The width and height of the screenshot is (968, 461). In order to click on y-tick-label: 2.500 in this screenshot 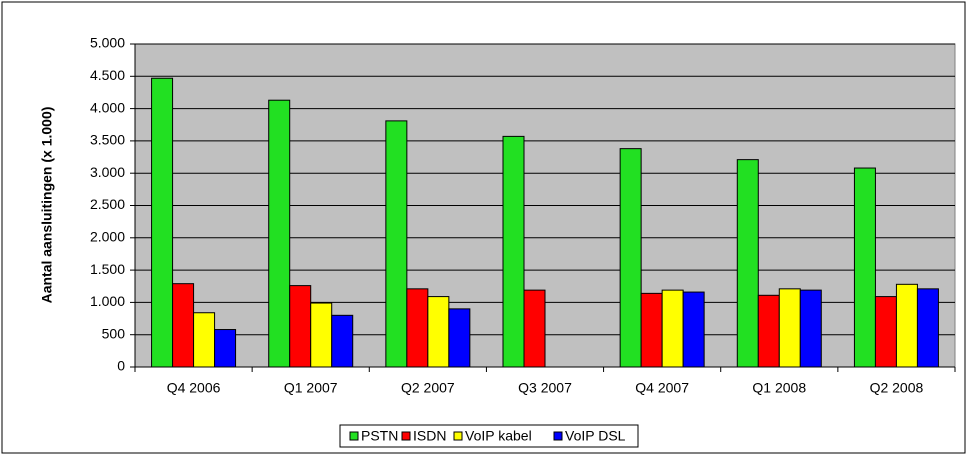, I will do `click(107, 204)`.